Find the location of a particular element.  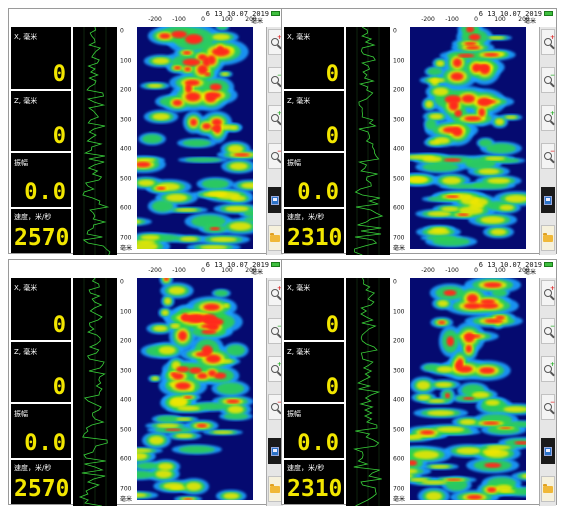

x-value: 0 is located at coordinates (59, 74).